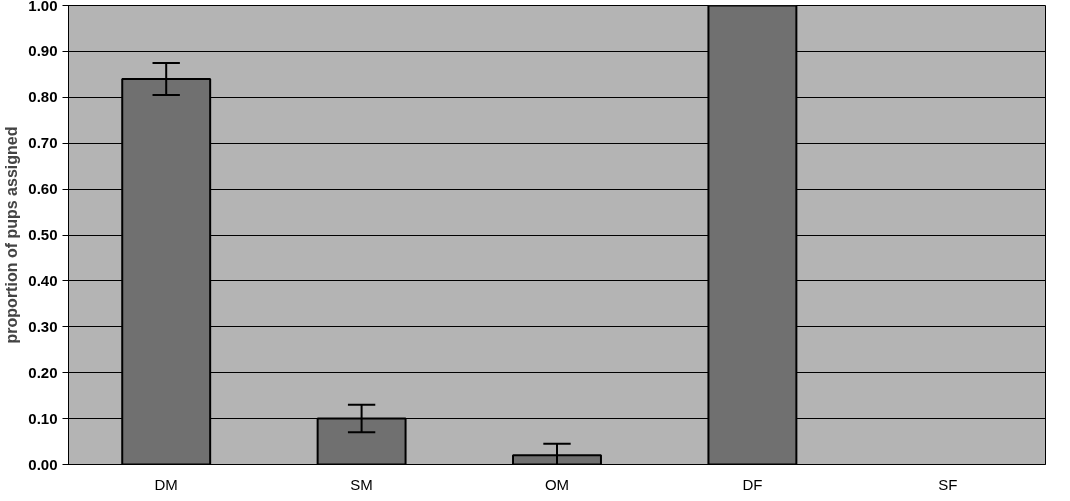  What do you see at coordinates (43, 234) in the screenshot?
I see `y-tick-label: 0.50` at bounding box center [43, 234].